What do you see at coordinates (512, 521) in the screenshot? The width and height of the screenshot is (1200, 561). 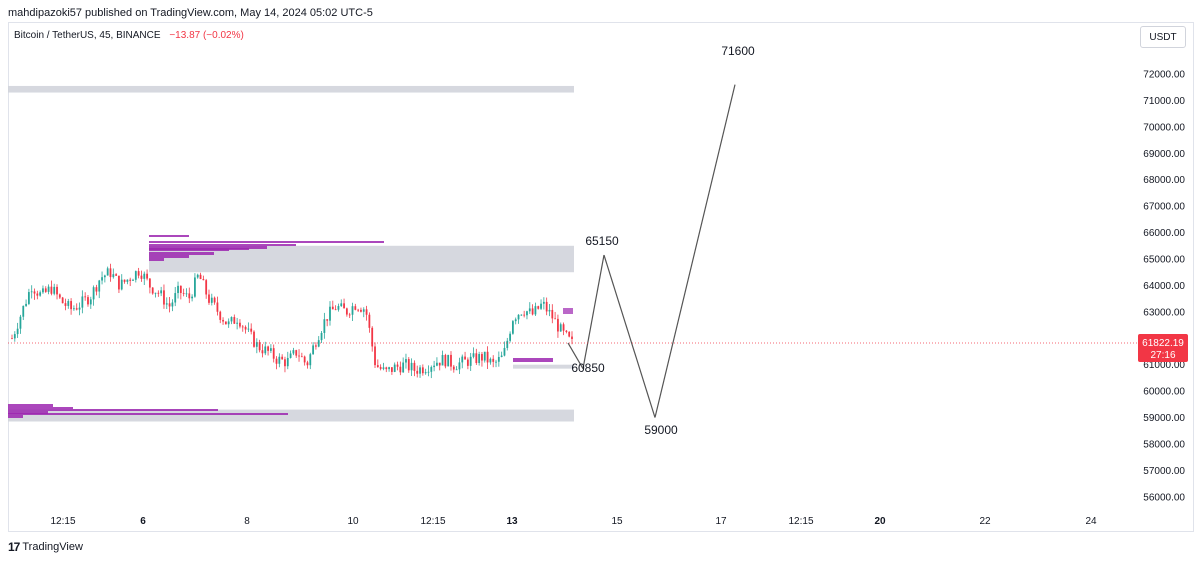 I see `time-tick-label: 13` at bounding box center [512, 521].